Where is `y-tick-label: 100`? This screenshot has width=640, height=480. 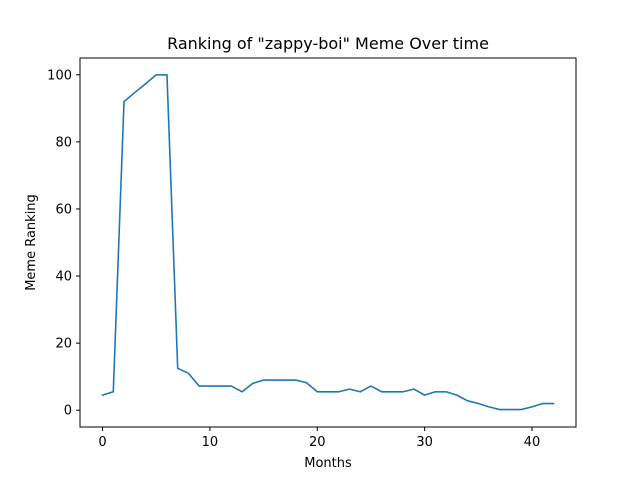 y-tick-label: 100 is located at coordinates (59, 75).